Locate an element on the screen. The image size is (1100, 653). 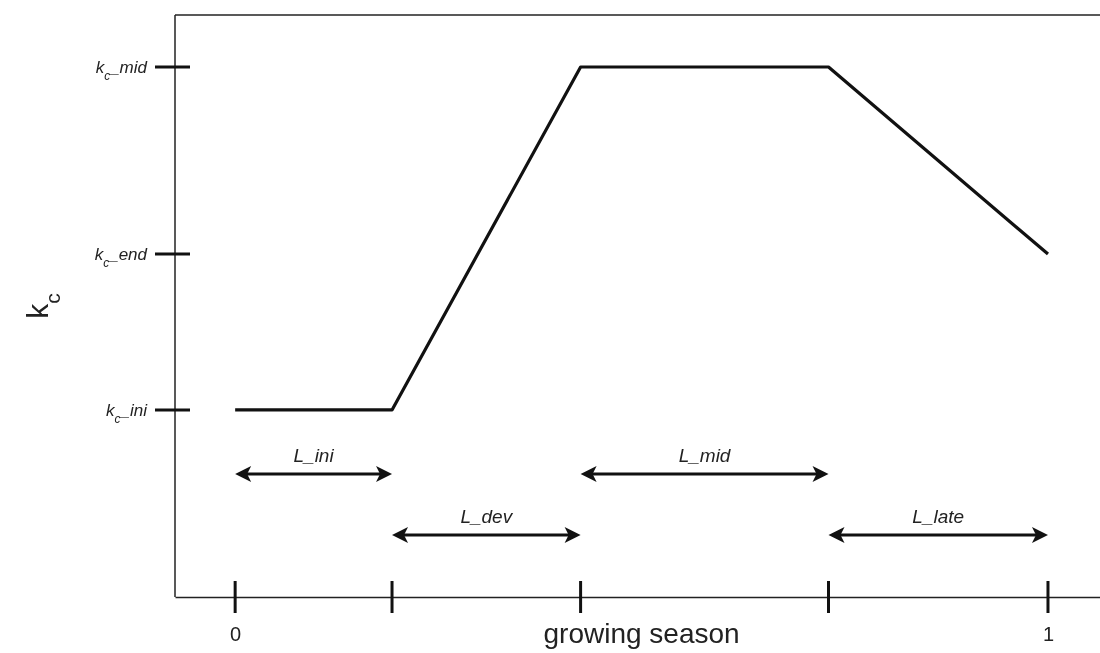
annotation: L_late is located at coordinates (938, 516).